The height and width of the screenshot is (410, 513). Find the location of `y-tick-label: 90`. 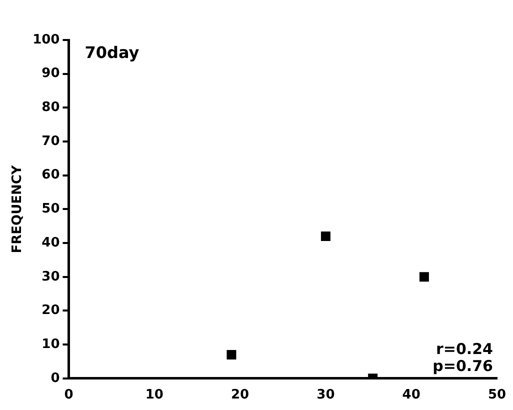

y-tick-label: 90 is located at coordinates (51, 74).